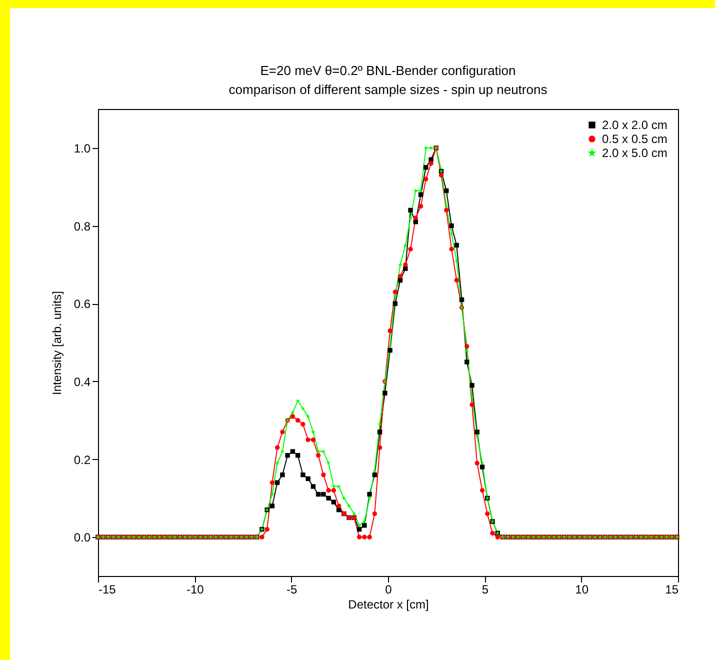 The width and height of the screenshot is (715, 660). What do you see at coordinates (82, 459) in the screenshot?
I see `y-tick-label: 0.2` at bounding box center [82, 459].